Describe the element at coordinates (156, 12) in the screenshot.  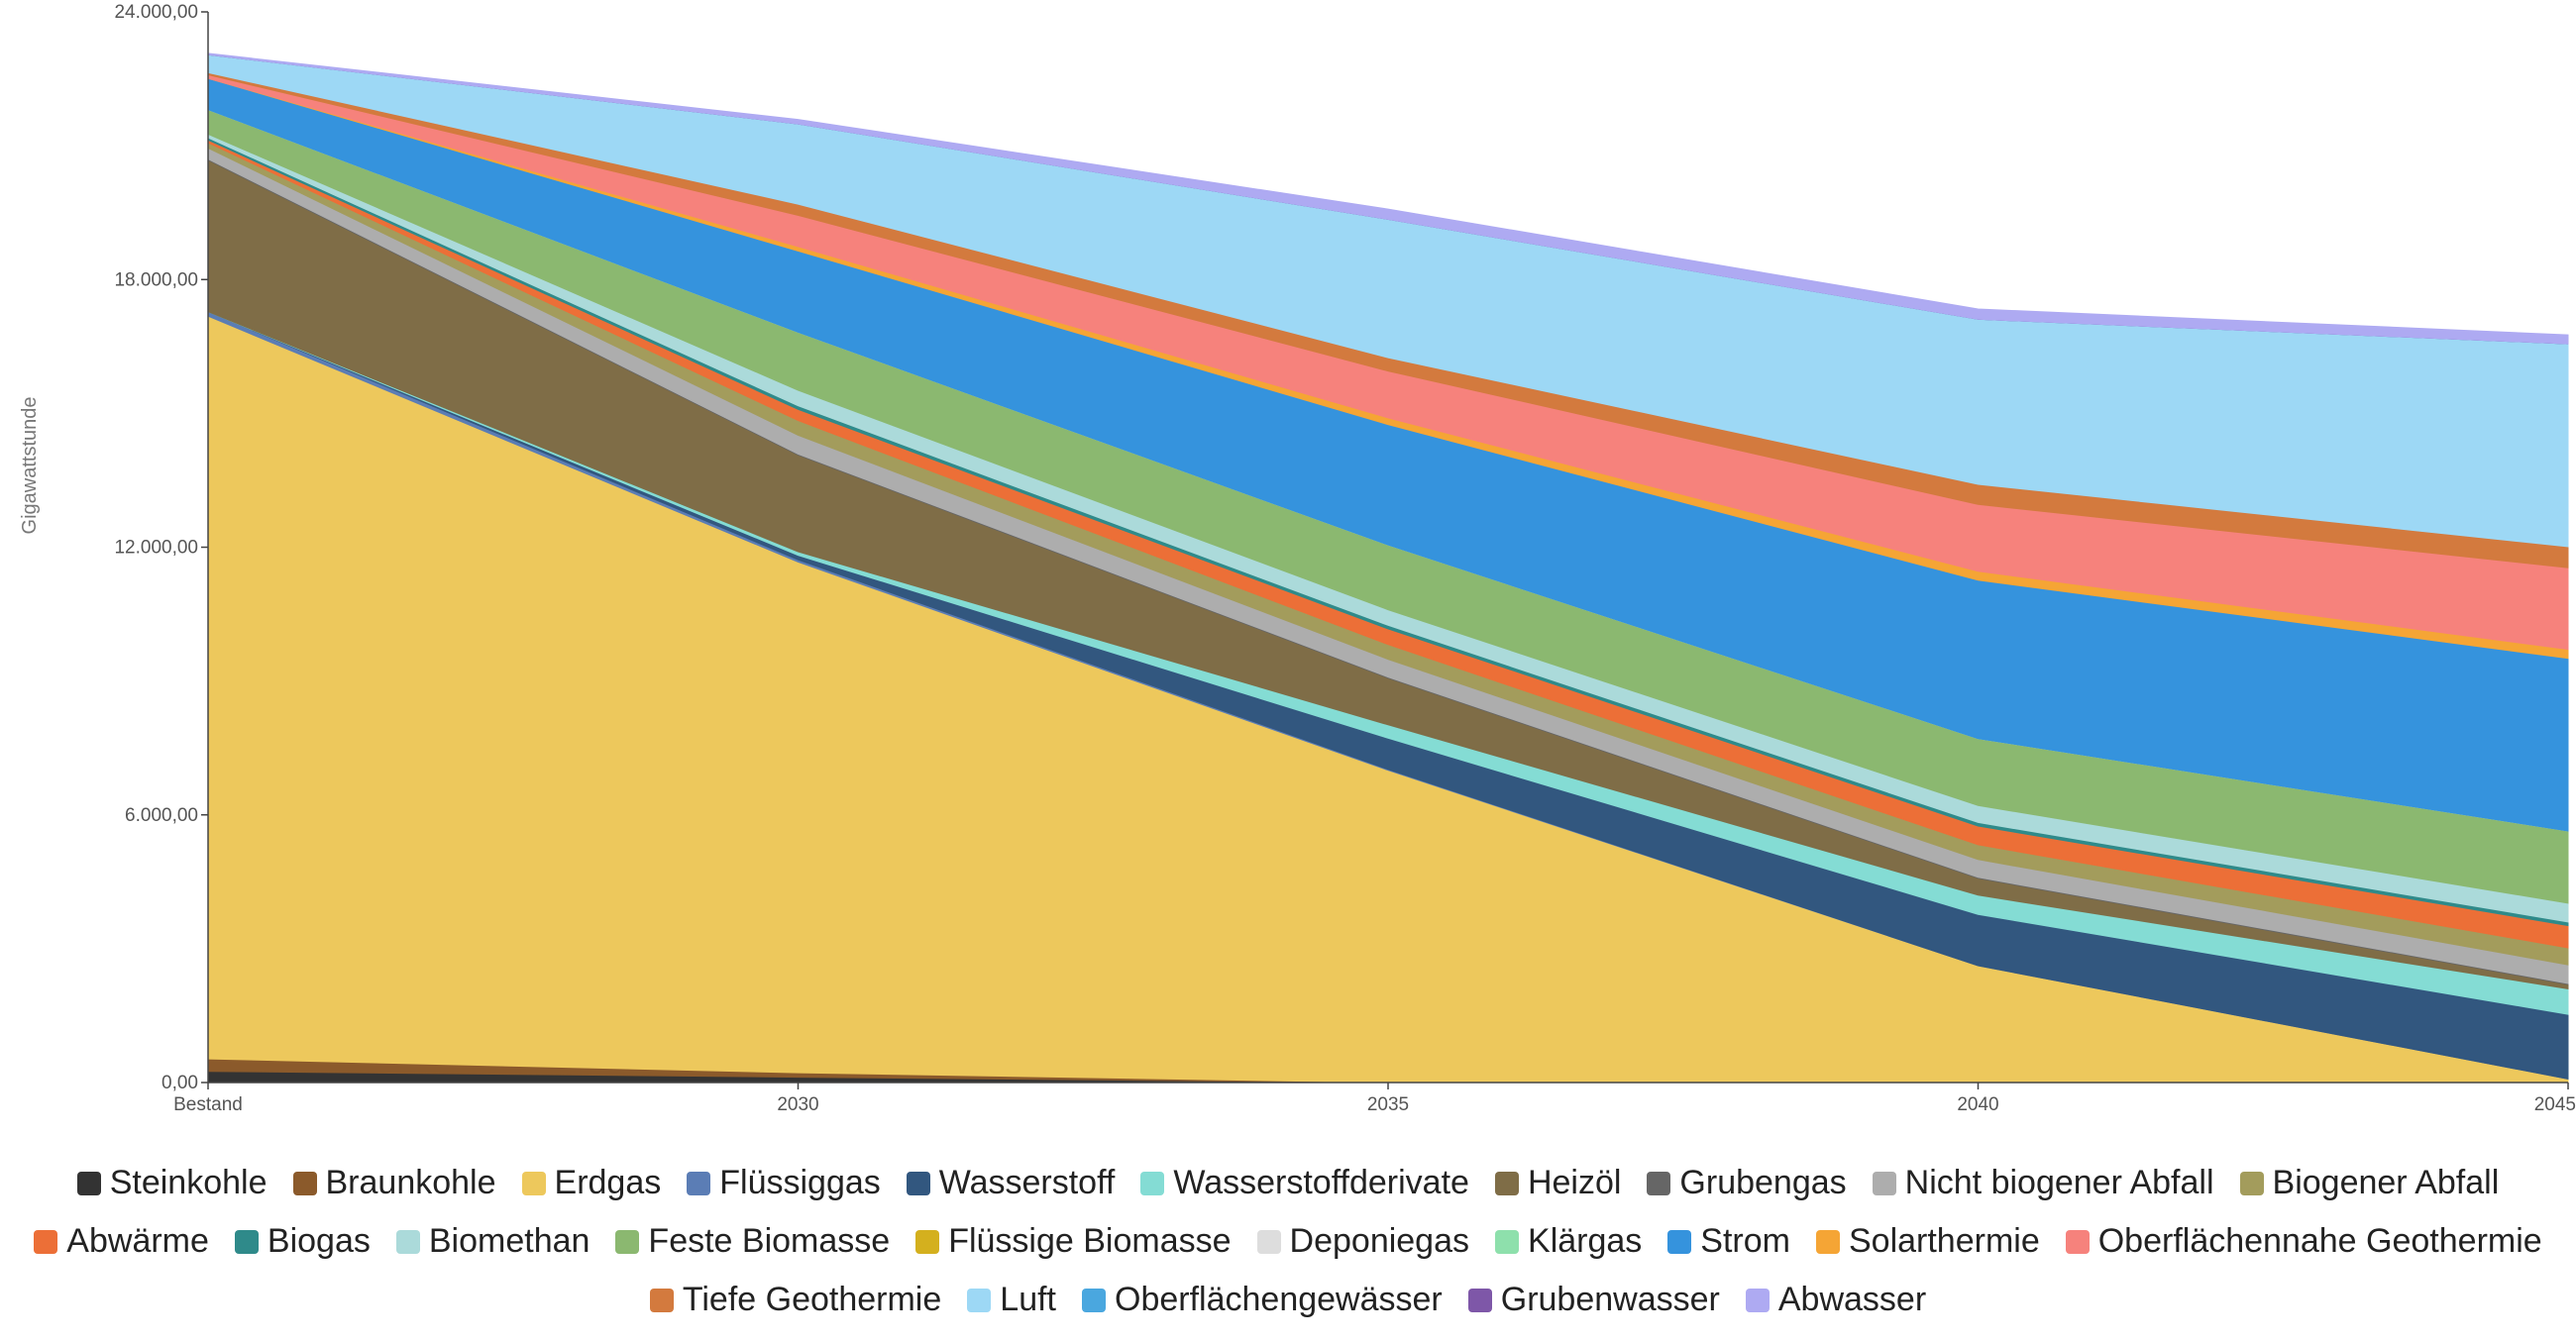
I see `y-tick-label: 24.000,00` at that location.